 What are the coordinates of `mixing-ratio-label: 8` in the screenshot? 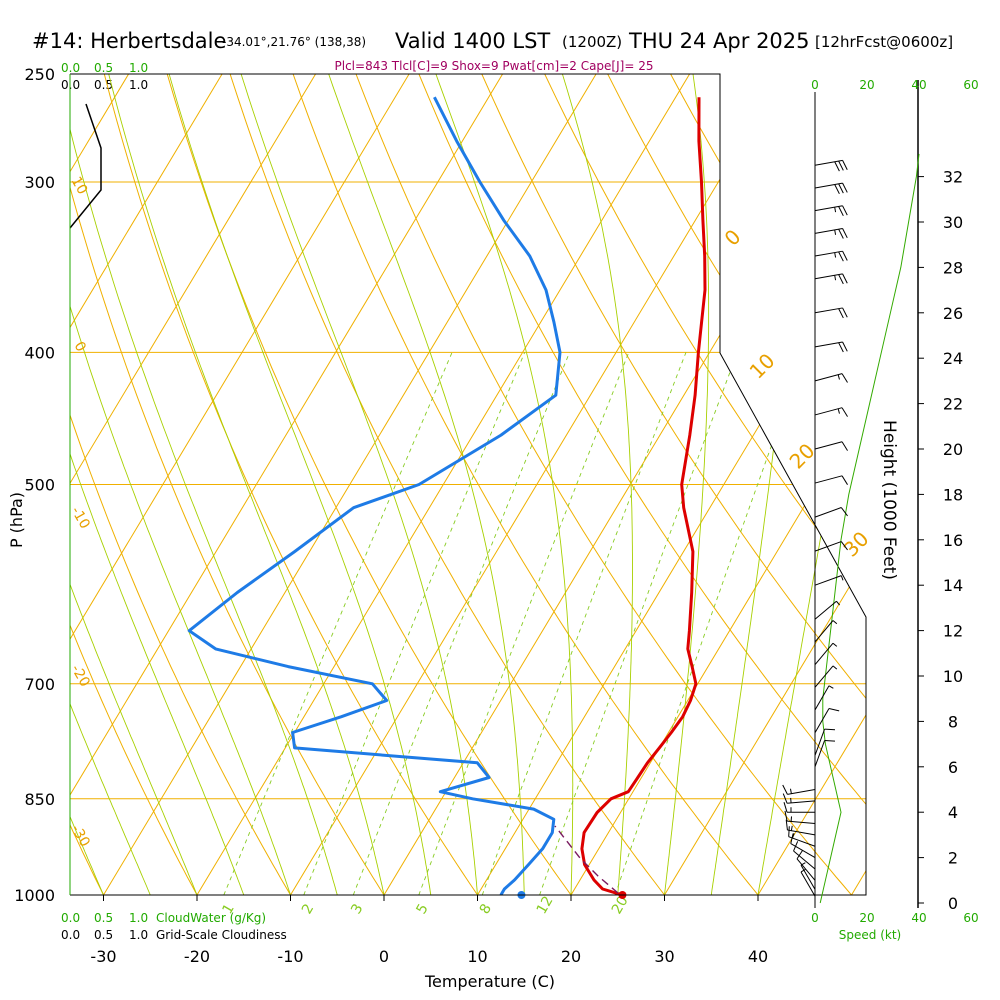 It's located at (486, 909).